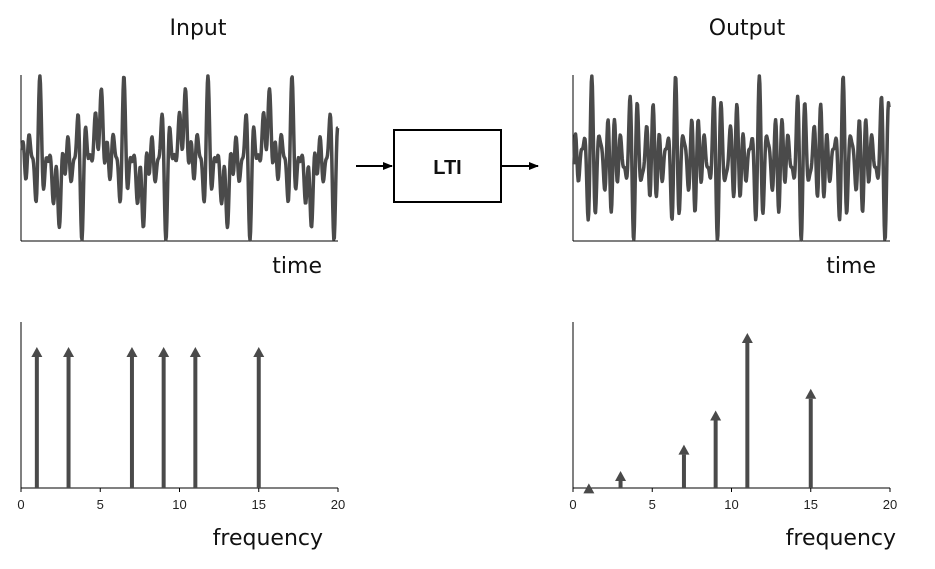  Describe the element at coordinates (259, 504) in the screenshot. I see `input-tick-label-15: 15` at that location.